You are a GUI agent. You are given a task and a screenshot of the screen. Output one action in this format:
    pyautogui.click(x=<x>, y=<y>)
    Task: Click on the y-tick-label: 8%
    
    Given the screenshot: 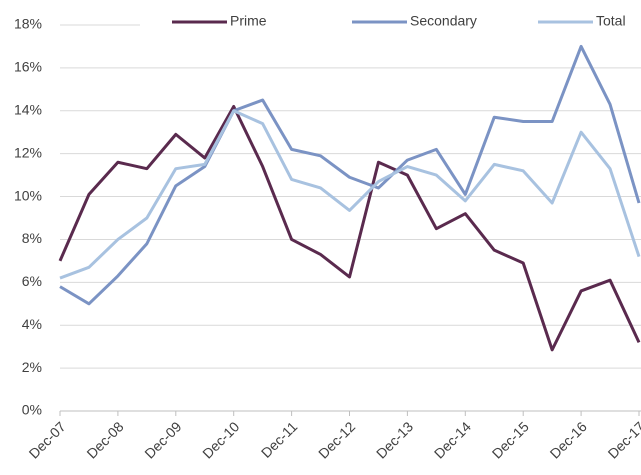 What is the action you would take?
    pyautogui.click(x=32, y=238)
    